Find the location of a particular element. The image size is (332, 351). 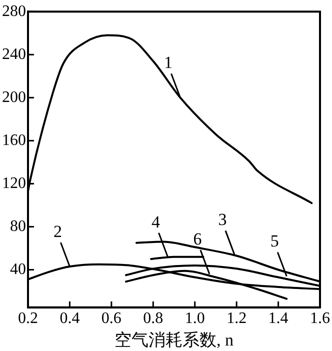

y-tick-label: 200 is located at coordinates (14, 97).